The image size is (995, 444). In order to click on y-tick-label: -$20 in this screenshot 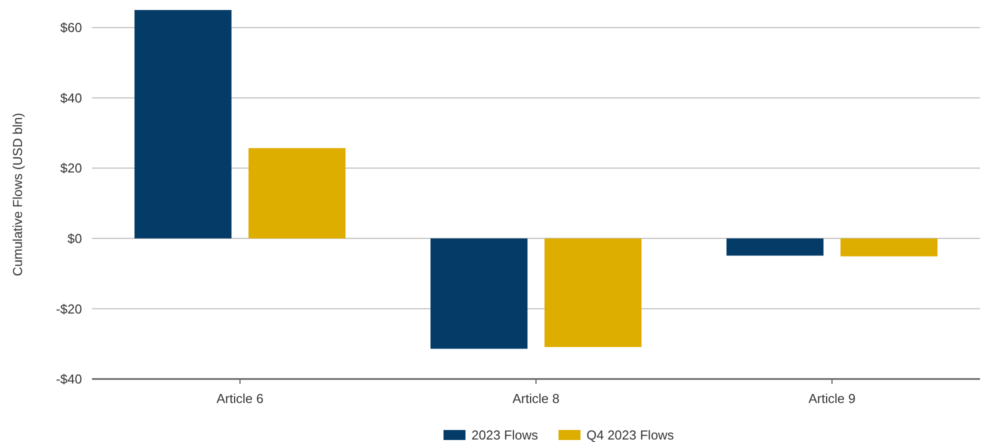, I will do `click(69, 308)`.